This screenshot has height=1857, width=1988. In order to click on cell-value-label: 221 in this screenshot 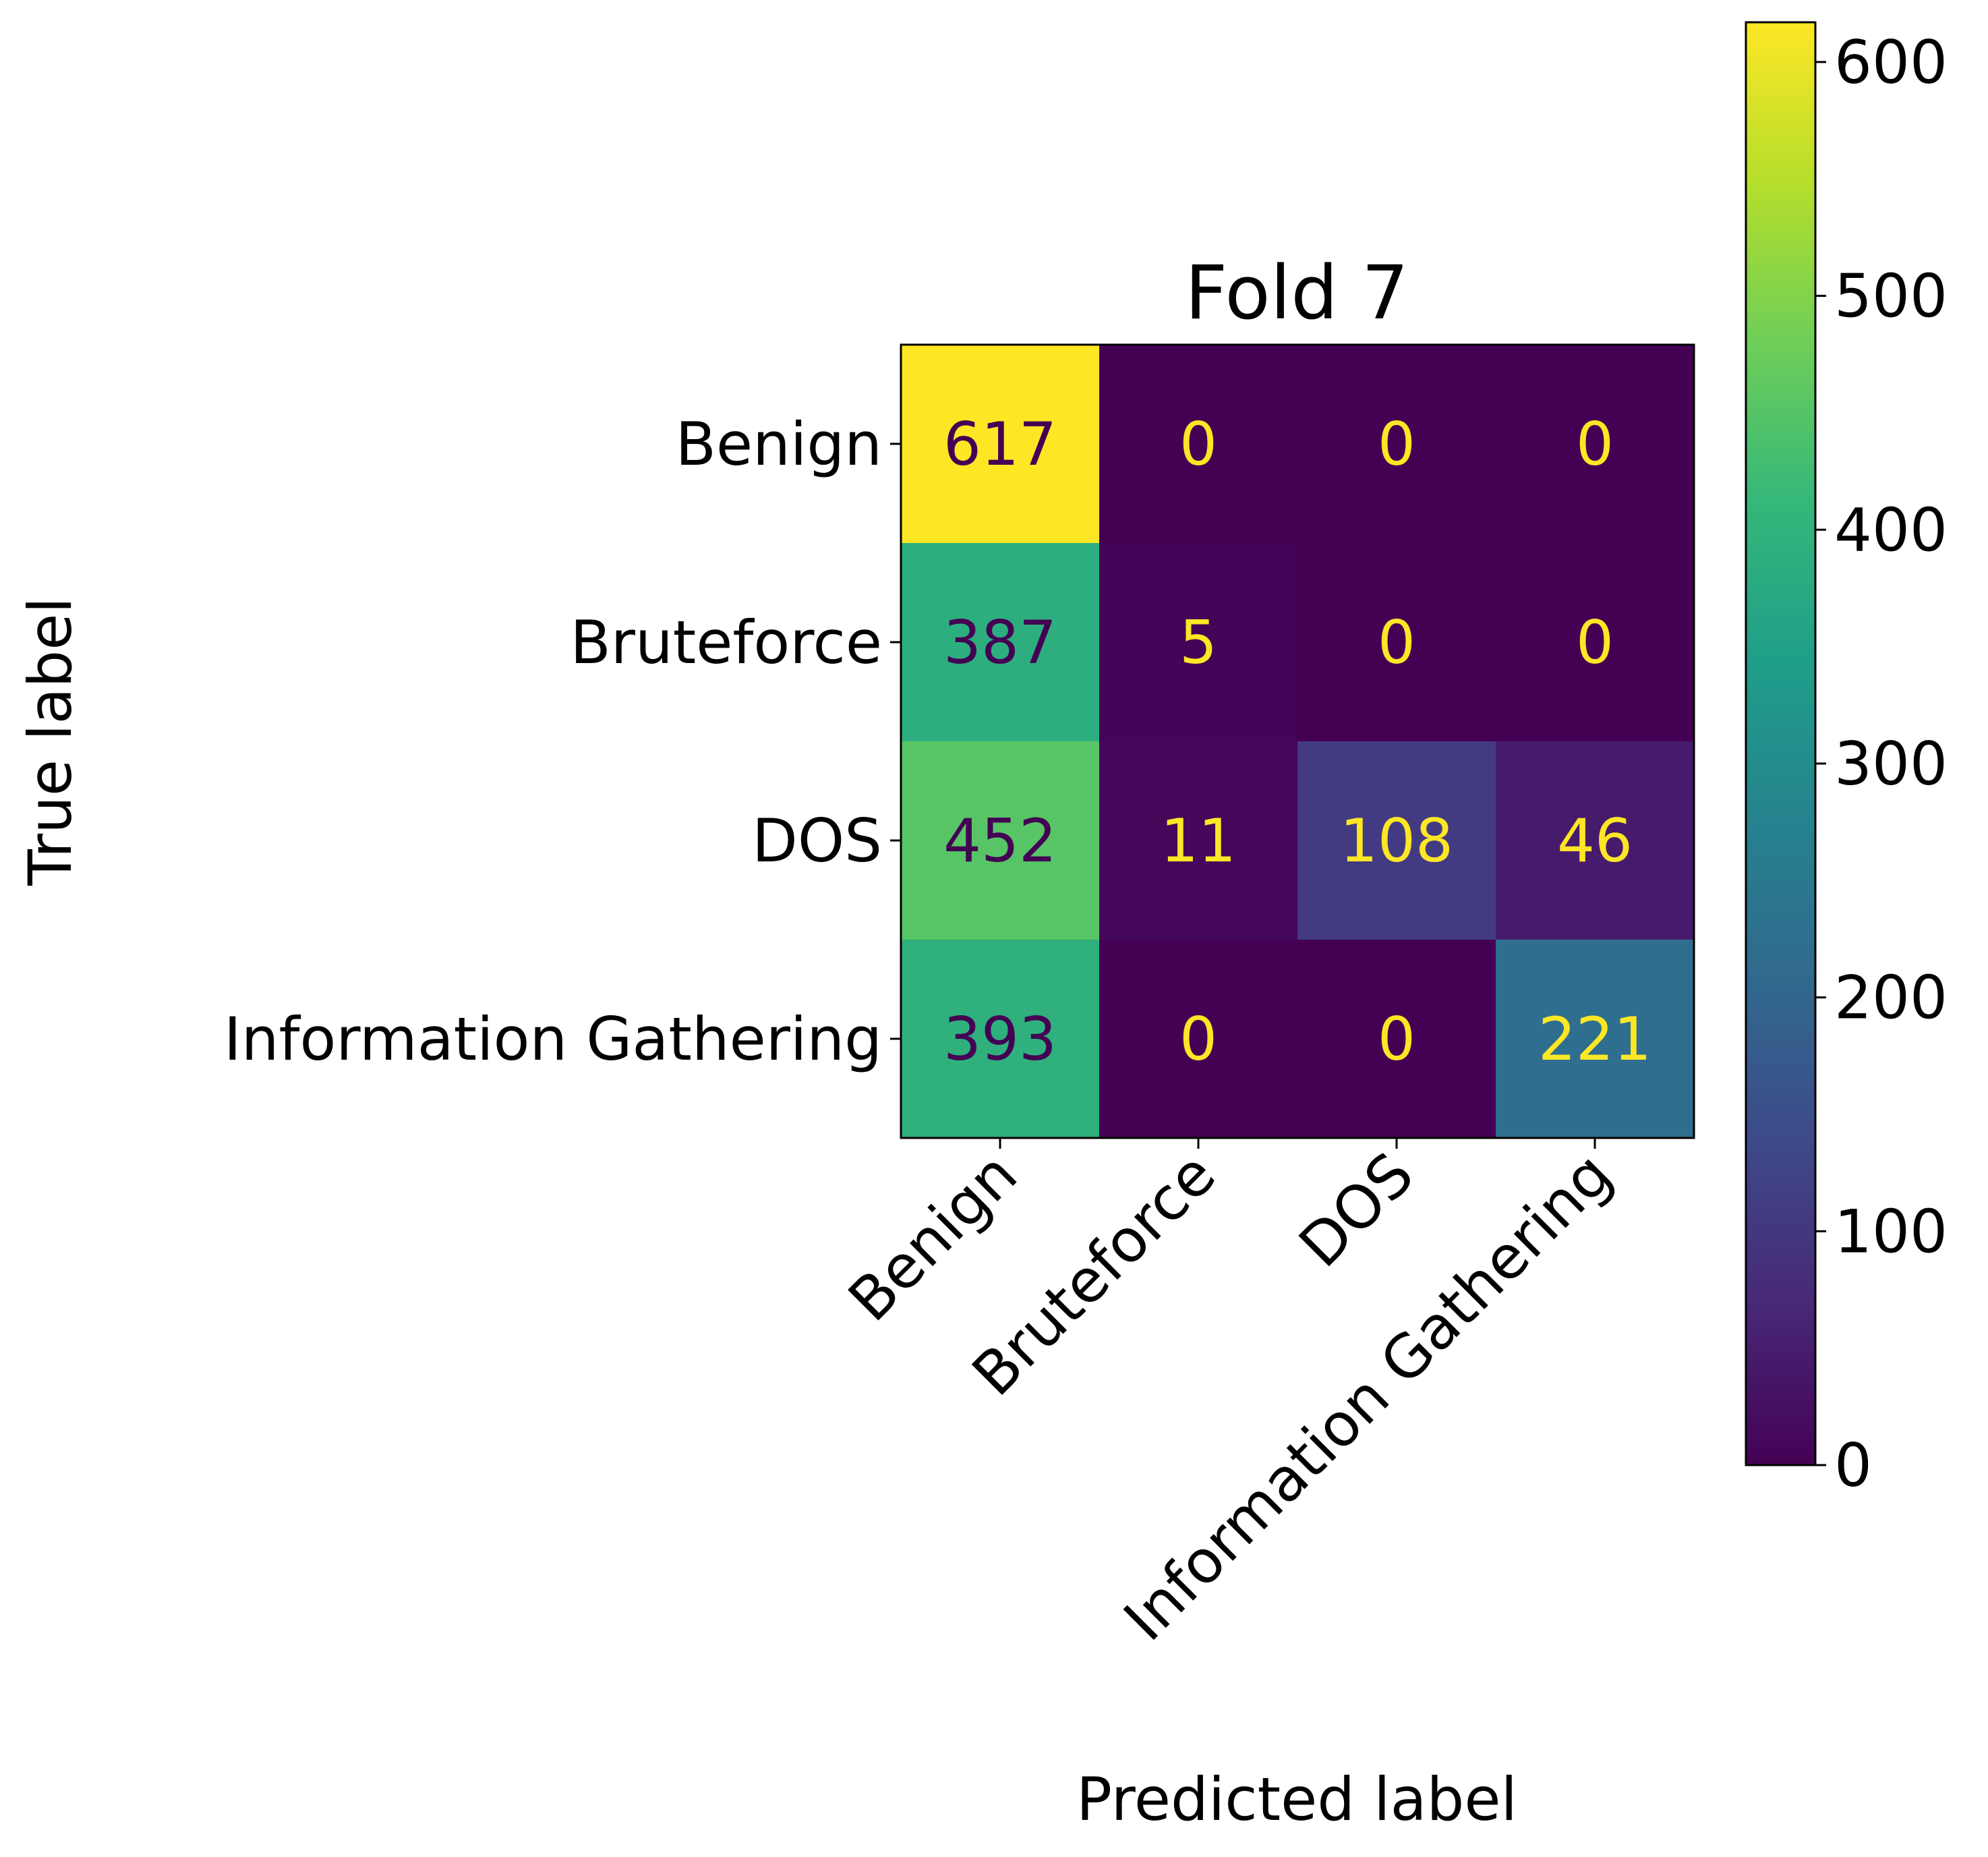, I will do `click(1595, 1039)`.